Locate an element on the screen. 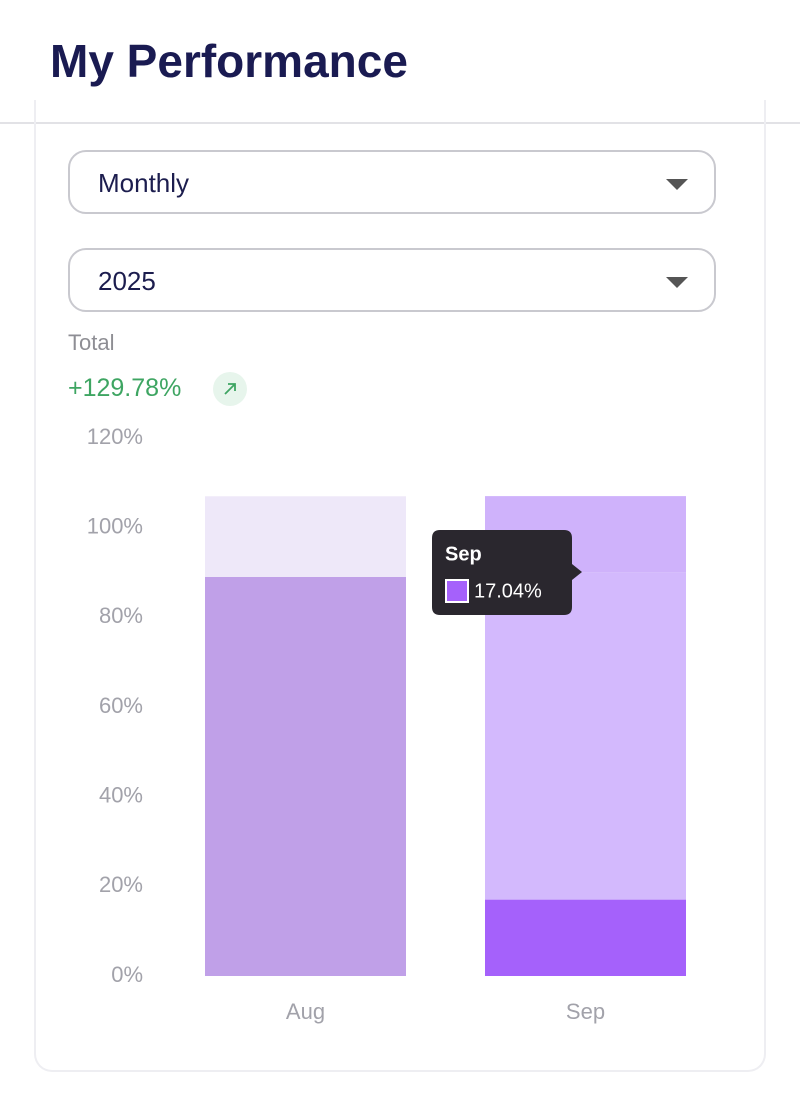 Image resolution: width=800 pixels, height=1094 pixels. tooltip: Sep 17.04% is located at coordinates (507, 572).